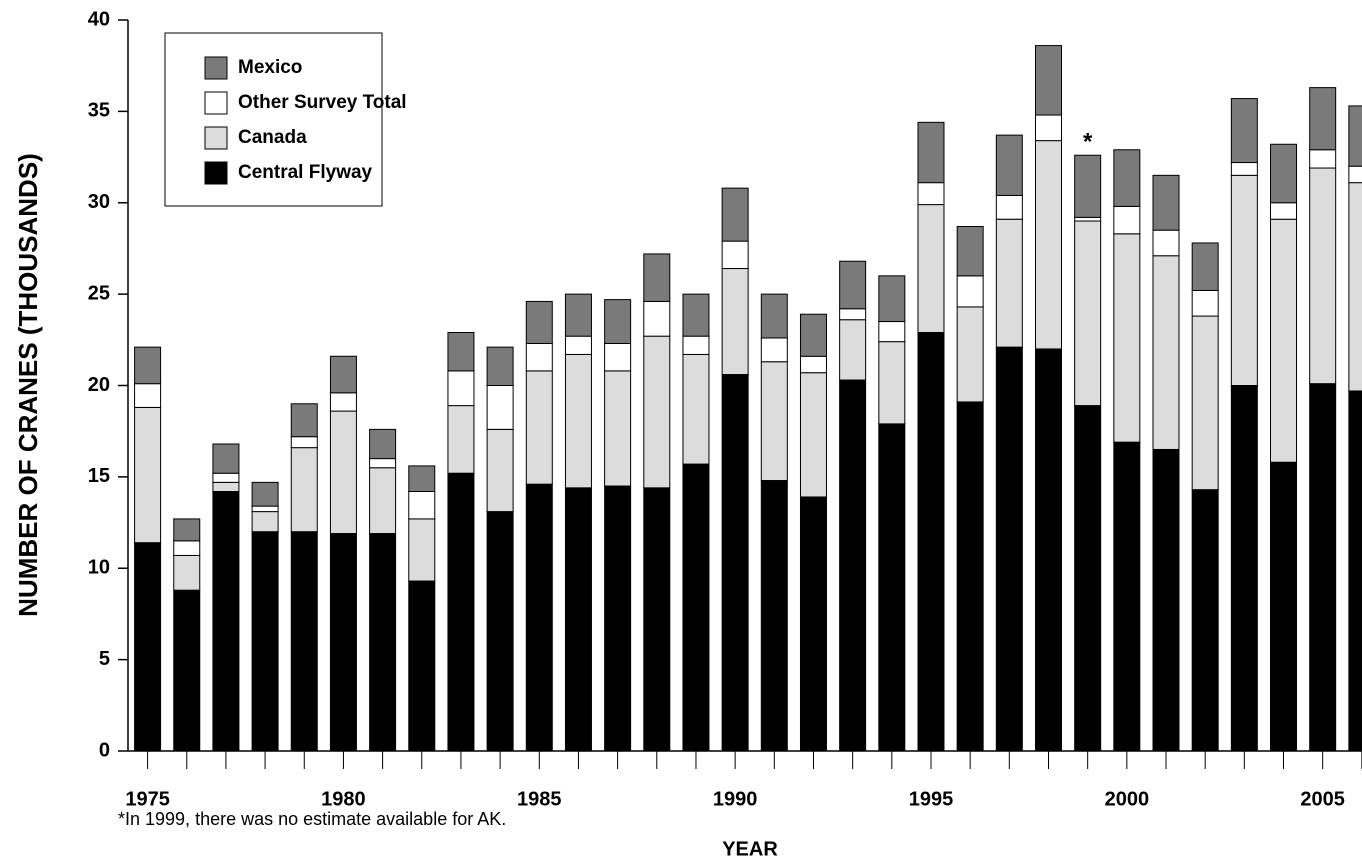  I want to click on y-tick-label: 15, so click(99, 476).